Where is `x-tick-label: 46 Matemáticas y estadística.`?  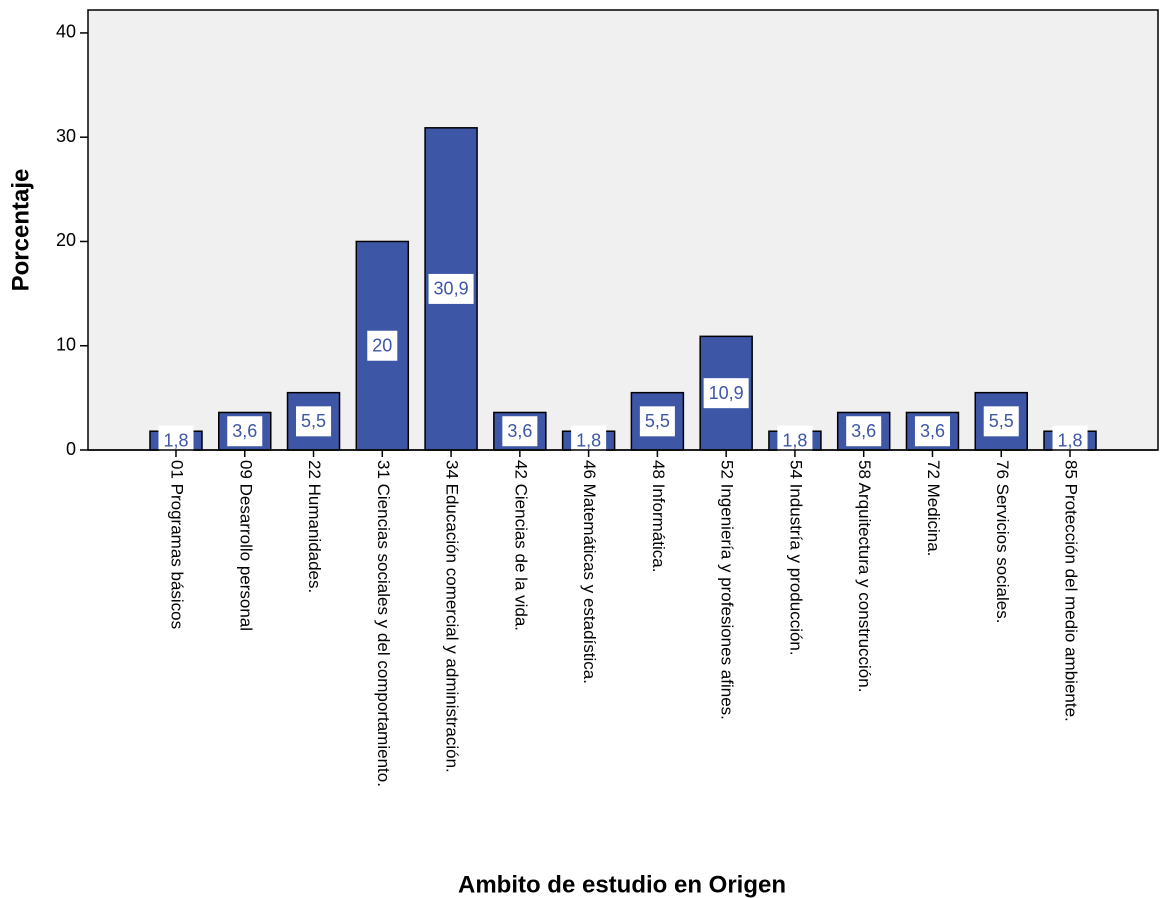
x-tick-label: 46 Matemáticas y estadística. is located at coordinates (589, 572).